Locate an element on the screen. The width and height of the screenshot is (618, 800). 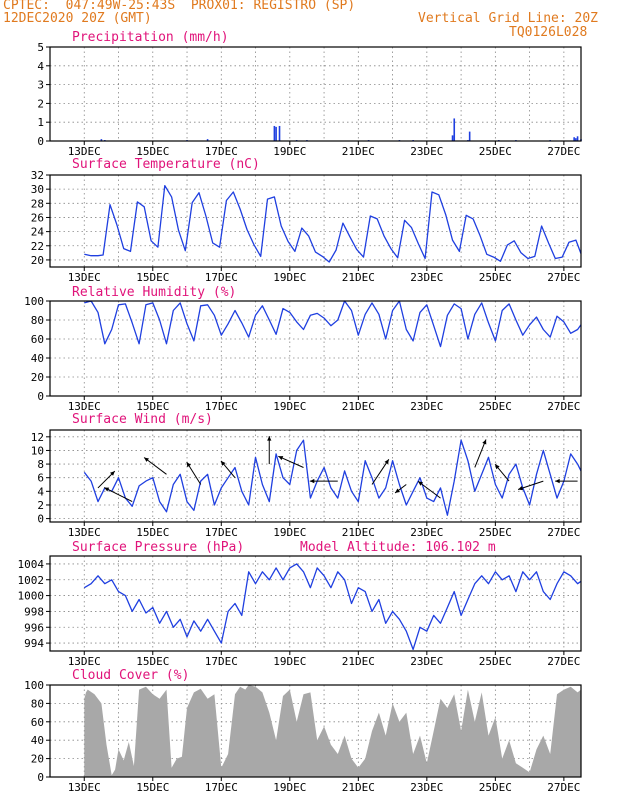
temperature-frame is located at coordinates (315, 221).